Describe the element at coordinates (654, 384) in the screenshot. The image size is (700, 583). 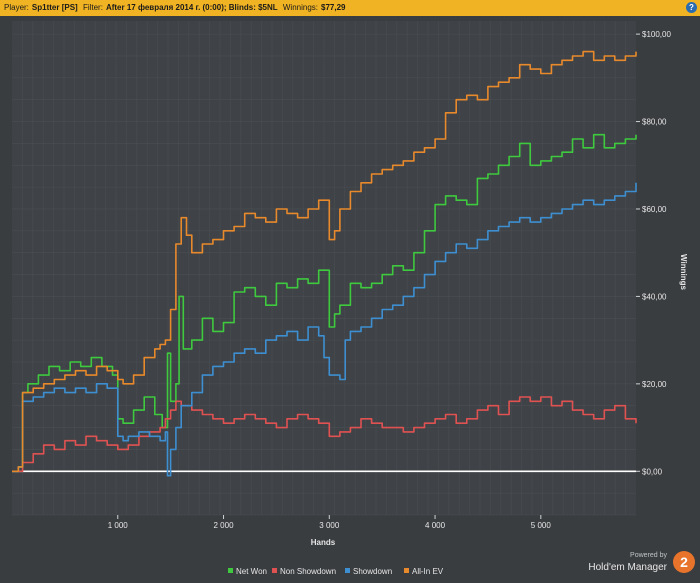
I see `y-tick-label: $20,00` at that location.